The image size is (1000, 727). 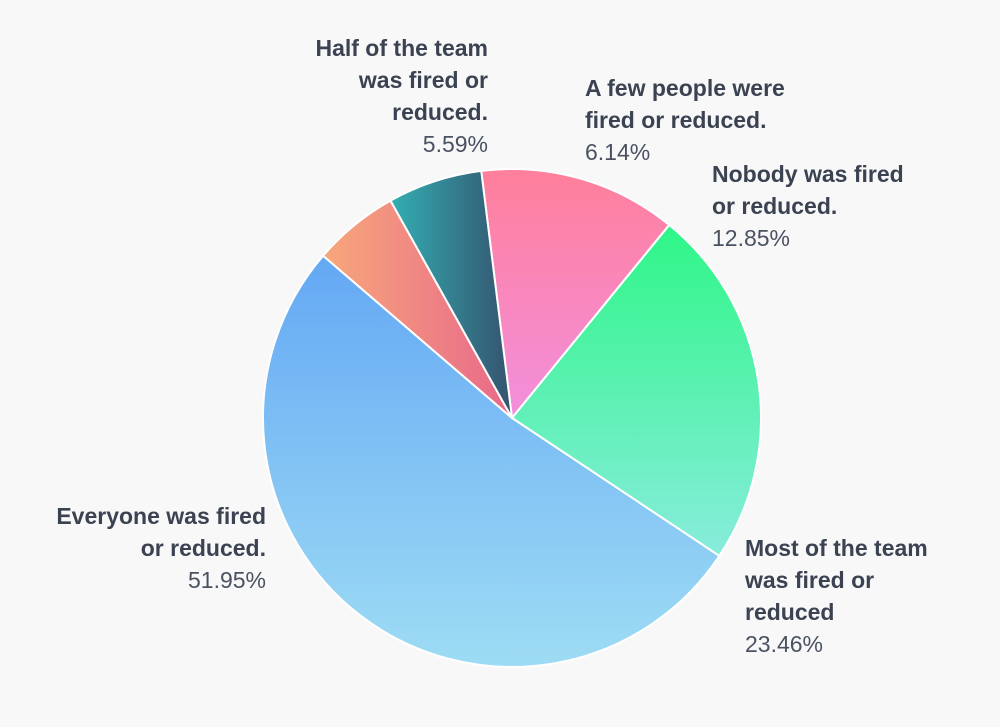 I want to click on label-everyone-fired: Everyone was fired or reduced. 51.95%, so click(x=161, y=548).